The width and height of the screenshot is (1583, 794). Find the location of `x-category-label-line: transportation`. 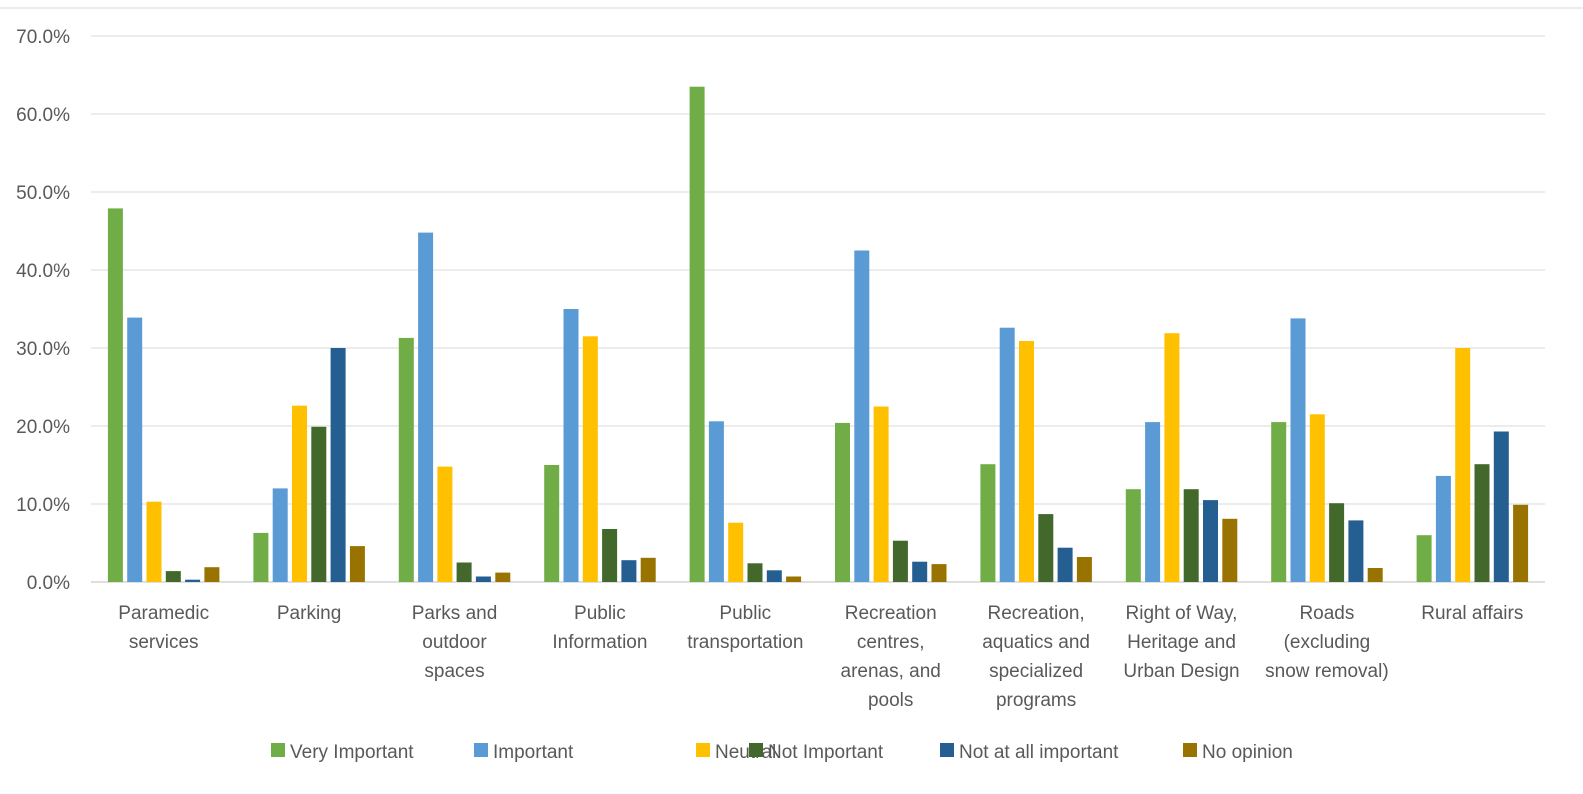

x-category-label-line: transportation is located at coordinates (745, 642).